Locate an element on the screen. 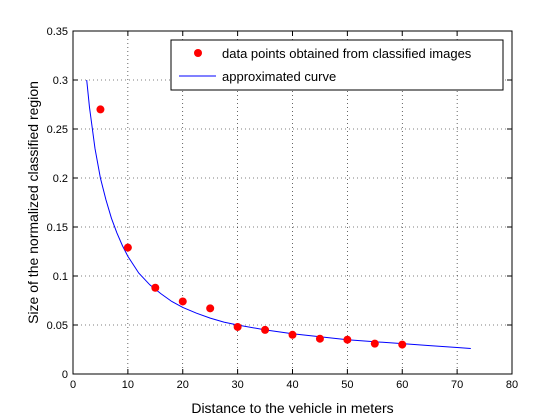 This screenshot has height=420, width=560. y-tick-label: 0 is located at coordinates (65, 375).